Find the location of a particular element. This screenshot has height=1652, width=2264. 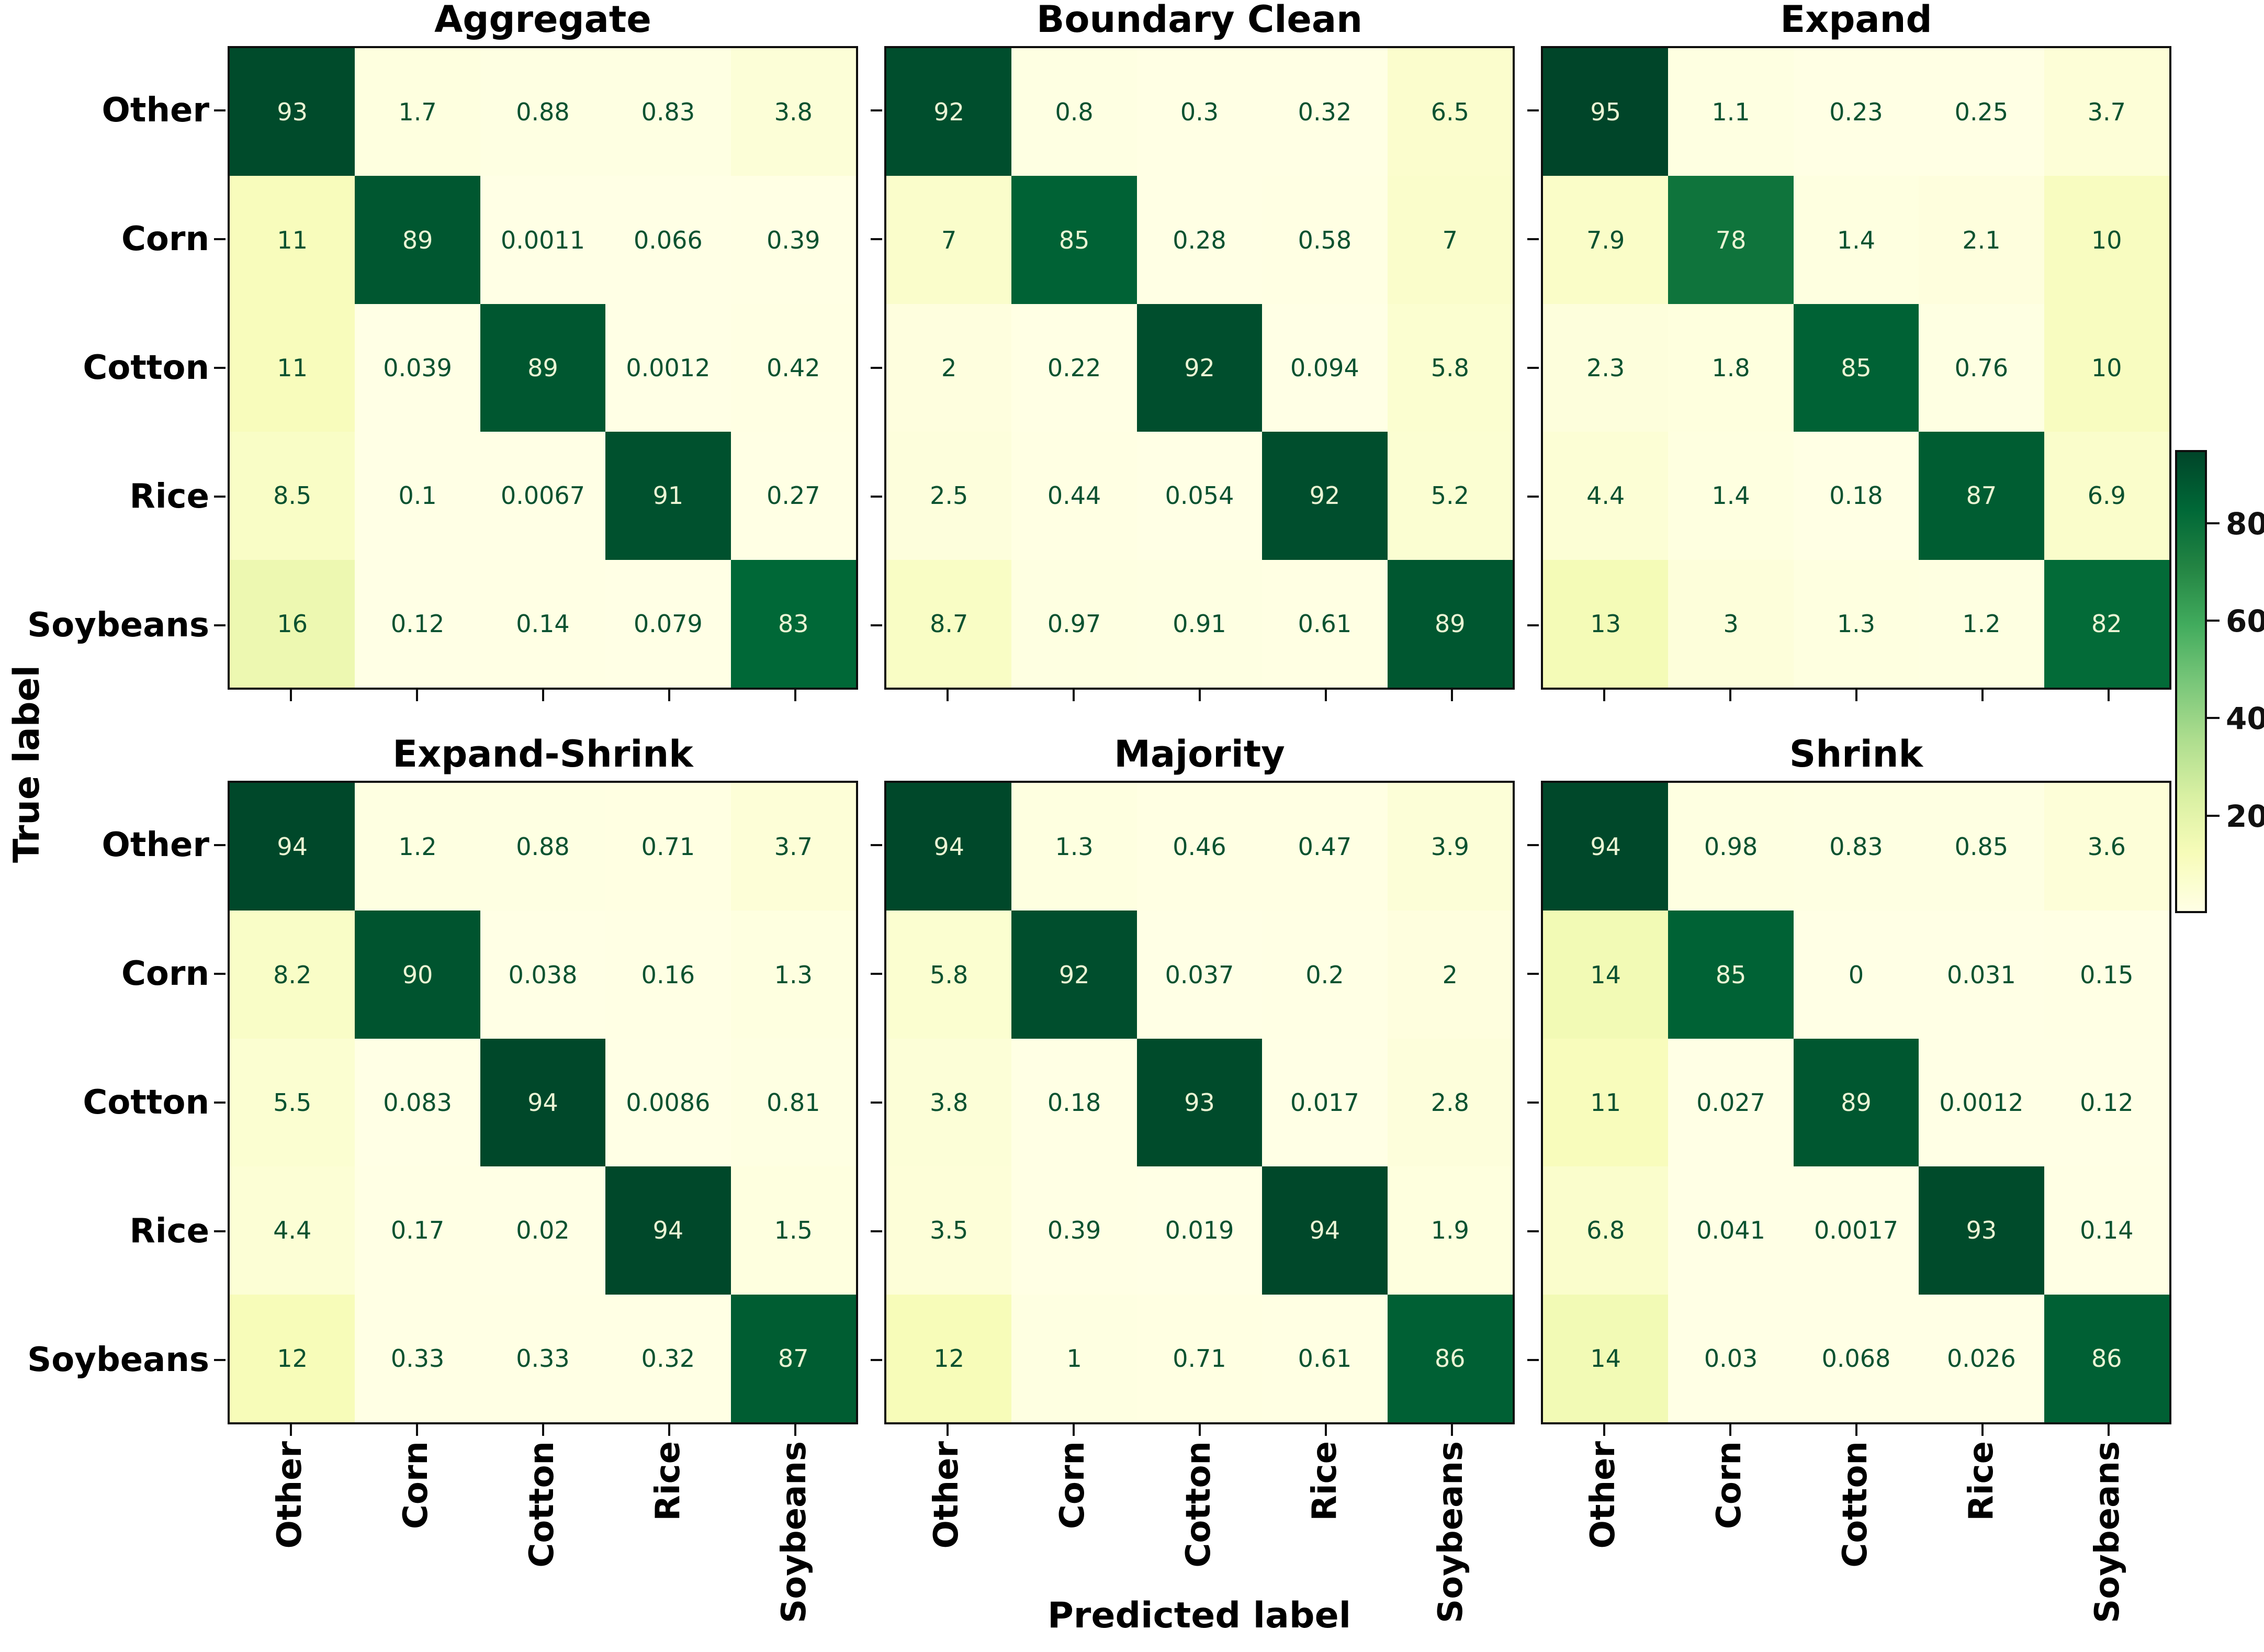

heatmap-cell: 6.8 is located at coordinates (1606, 1230).